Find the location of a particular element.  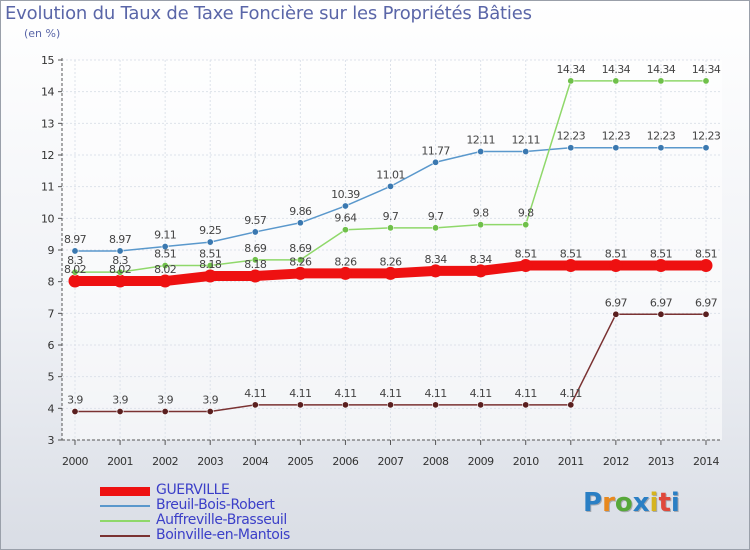

x-tick-label: 2012 is located at coordinates (616, 461).